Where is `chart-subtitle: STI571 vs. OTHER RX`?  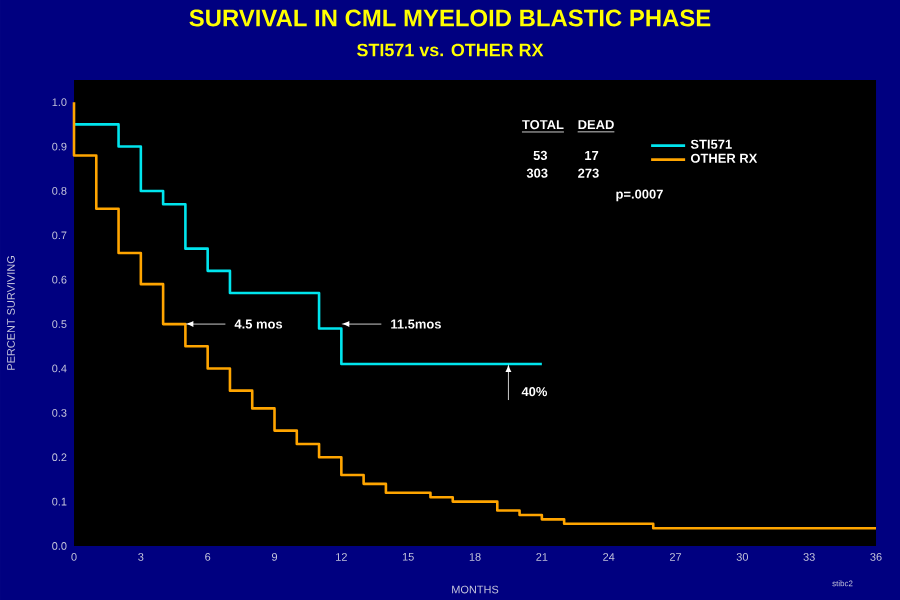
chart-subtitle: STI571 vs. OTHER RX is located at coordinates (450, 50).